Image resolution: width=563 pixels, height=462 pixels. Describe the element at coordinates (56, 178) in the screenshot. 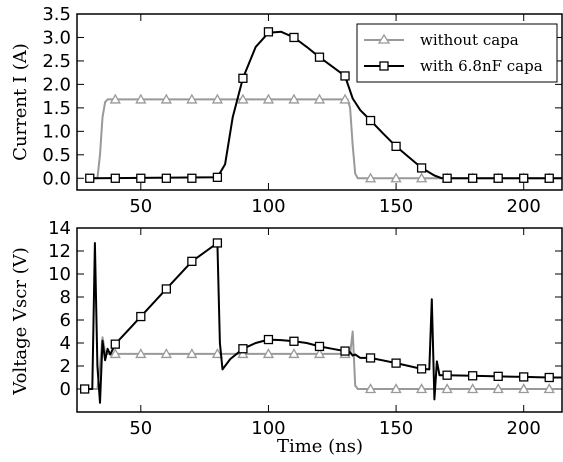

I see `current-y-tick-label: 0.0` at that location.